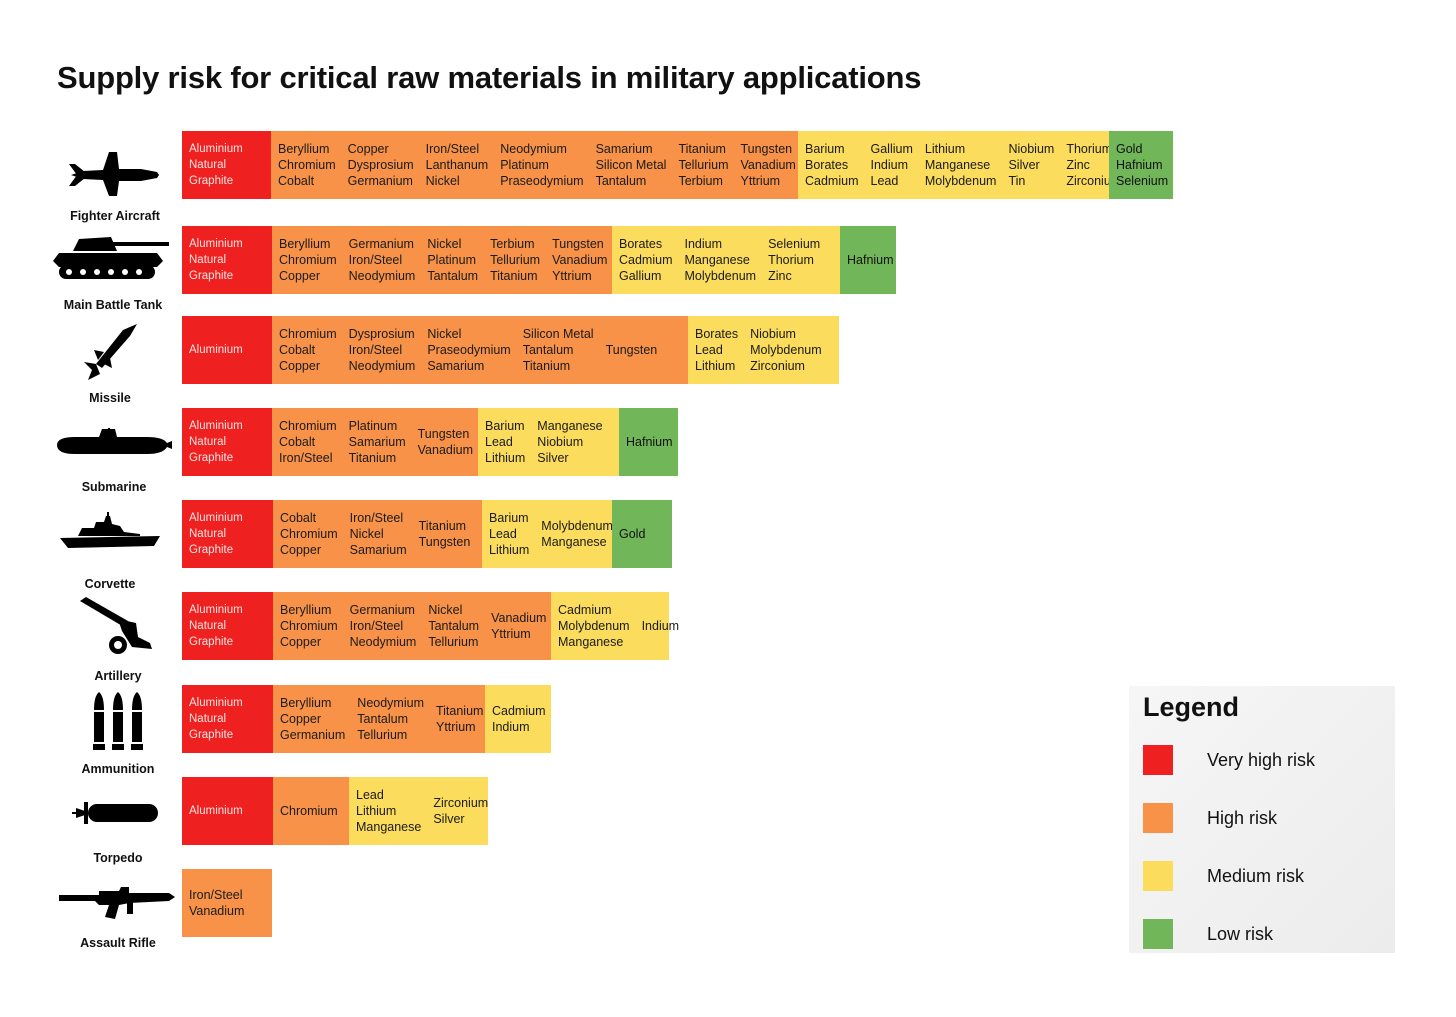  Describe the element at coordinates (118, 676) in the screenshot. I see `application-label: Artillery` at that location.